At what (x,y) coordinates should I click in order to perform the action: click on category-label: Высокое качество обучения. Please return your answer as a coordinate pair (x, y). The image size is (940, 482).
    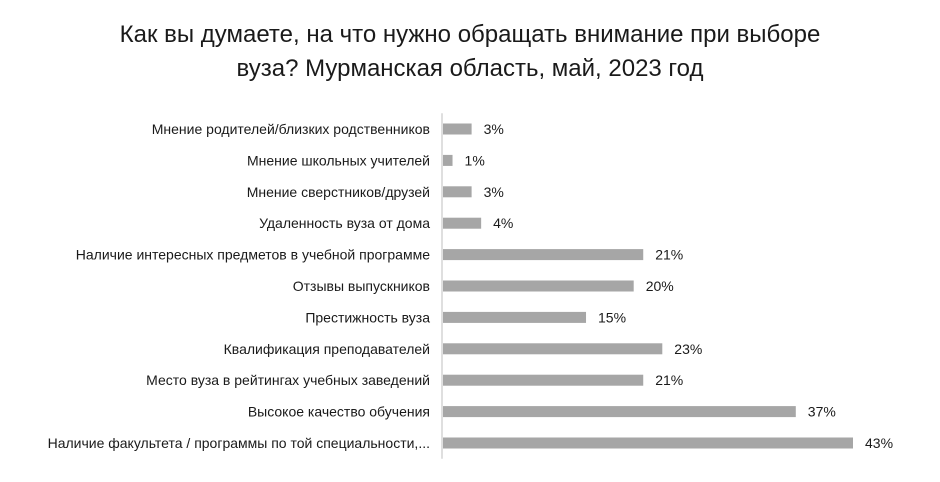
    Looking at the image, I should click on (339, 412).